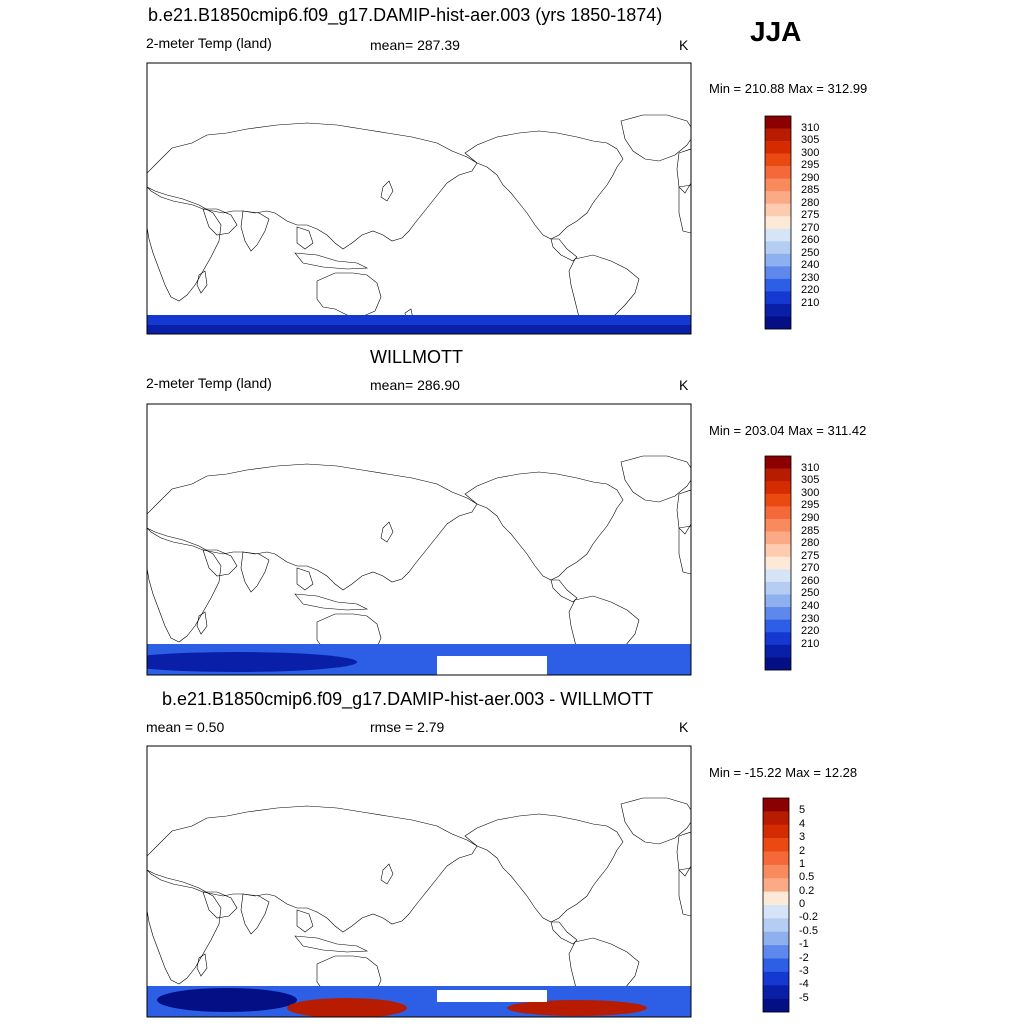 Image resolution: width=1024 pixels, height=1024 pixels. I want to click on panel1-minmax: Min = 210.88 Max = 312.99, so click(788, 88).